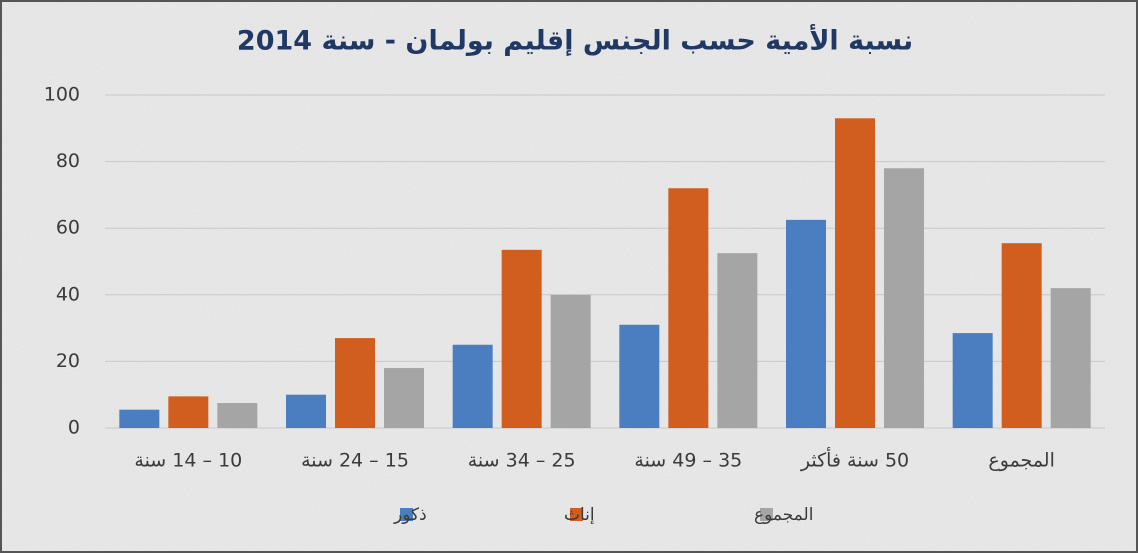 This screenshot has height=553, width=1138. Describe the element at coordinates (355, 461) in the screenshot. I see `x-tick-label: 15 – 24 سنة` at that location.